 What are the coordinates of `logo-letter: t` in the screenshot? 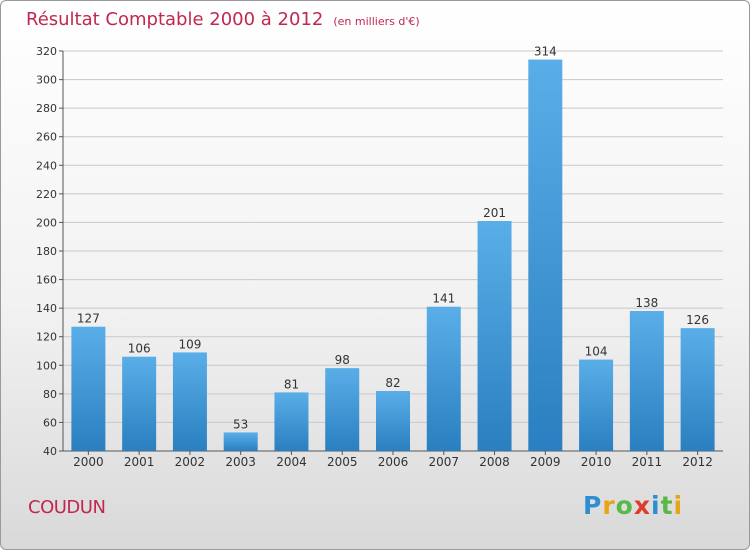 It's located at (667, 505).